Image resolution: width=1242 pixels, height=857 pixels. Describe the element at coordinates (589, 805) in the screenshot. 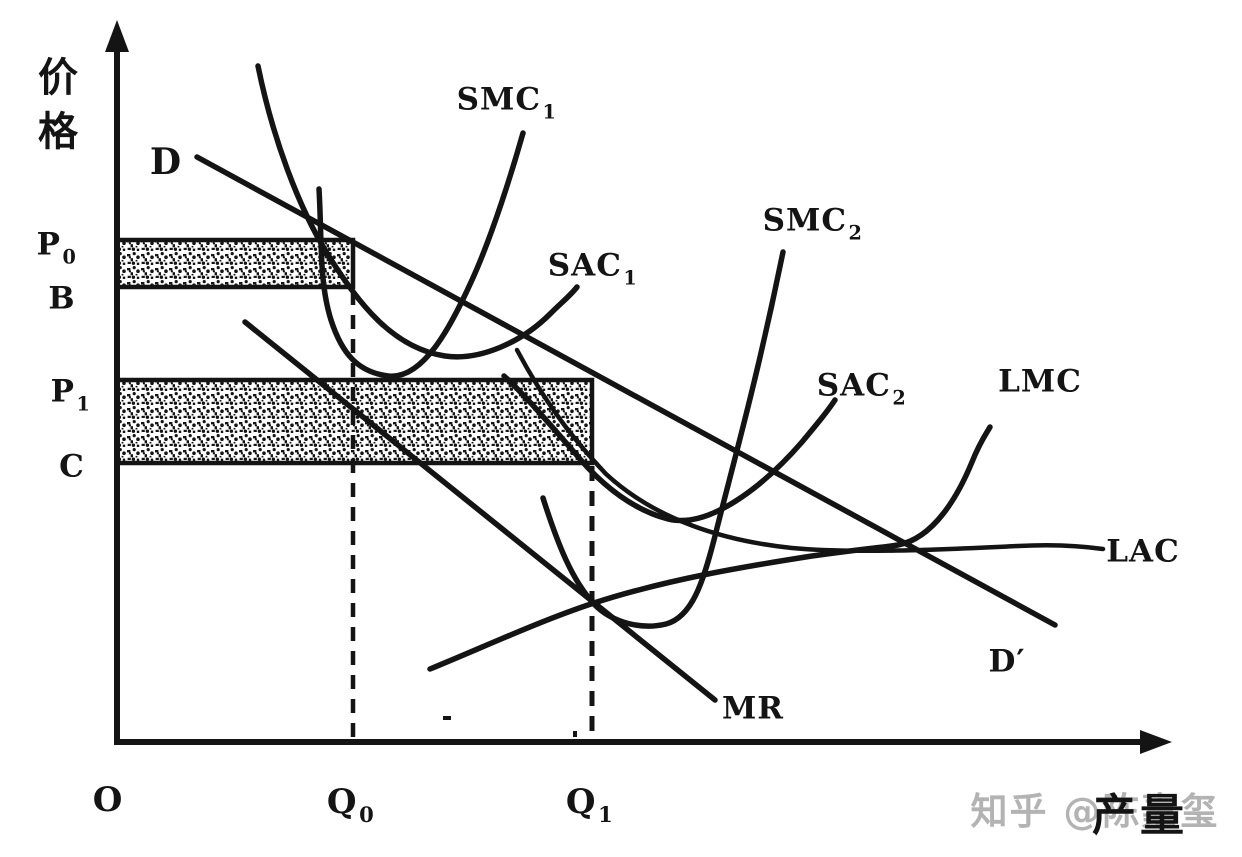

I see `tick-label-q1: Q1` at that location.